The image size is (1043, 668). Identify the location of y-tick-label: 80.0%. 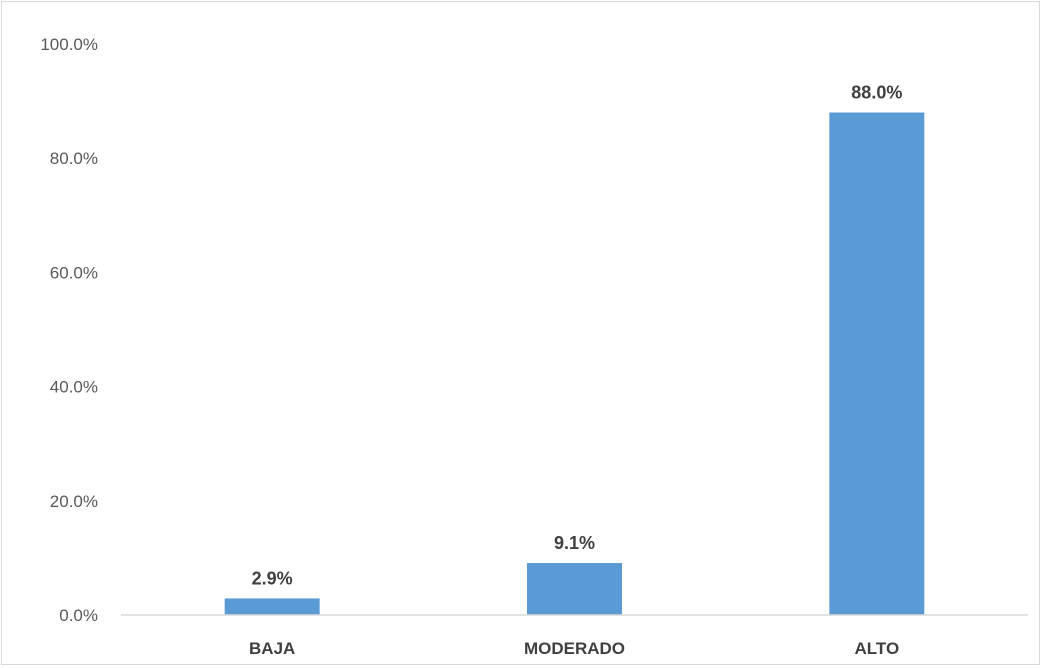
(74, 158).